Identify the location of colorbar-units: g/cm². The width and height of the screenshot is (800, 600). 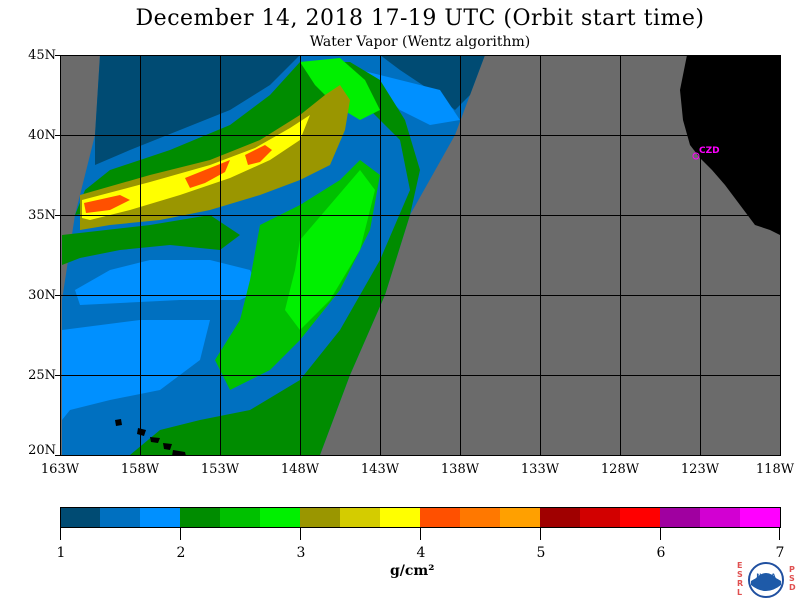
(412, 571).